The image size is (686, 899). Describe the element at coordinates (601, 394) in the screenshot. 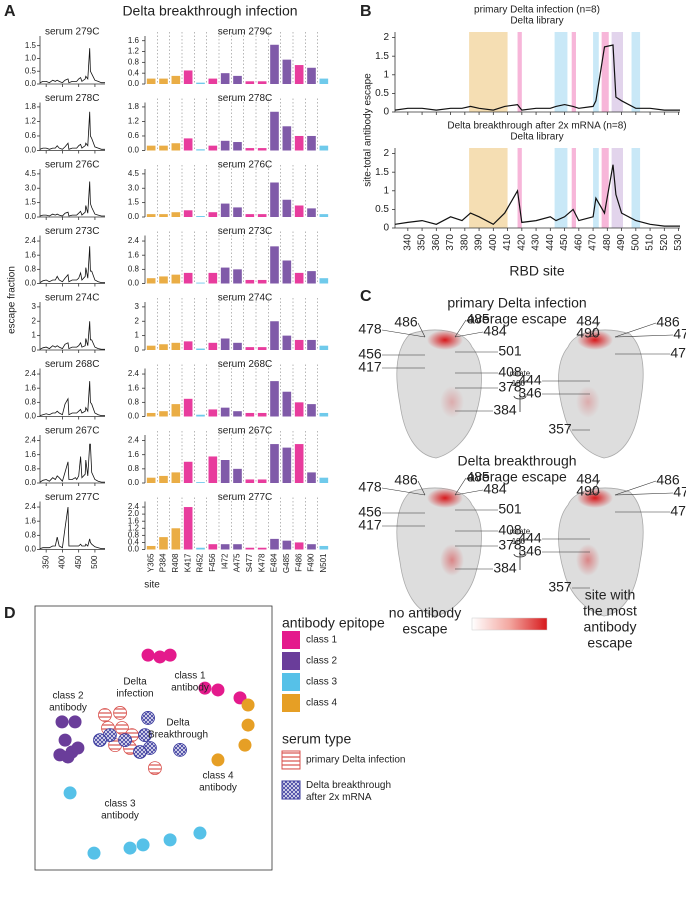

I see `rbd-surface` at that location.